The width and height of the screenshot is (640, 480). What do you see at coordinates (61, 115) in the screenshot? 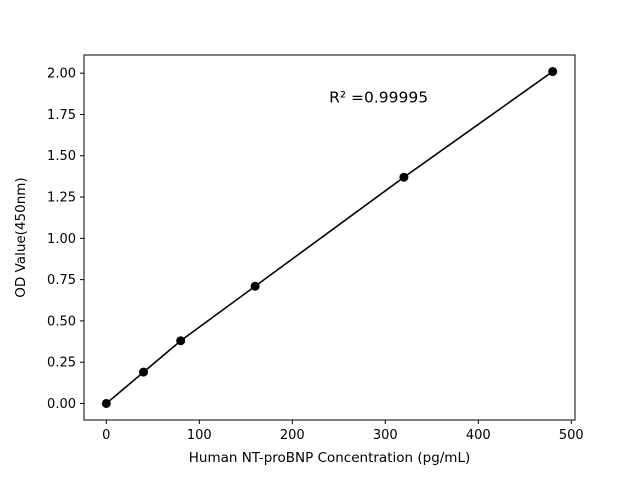
I see `y-tick-label: 1.75` at bounding box center [61, 115].